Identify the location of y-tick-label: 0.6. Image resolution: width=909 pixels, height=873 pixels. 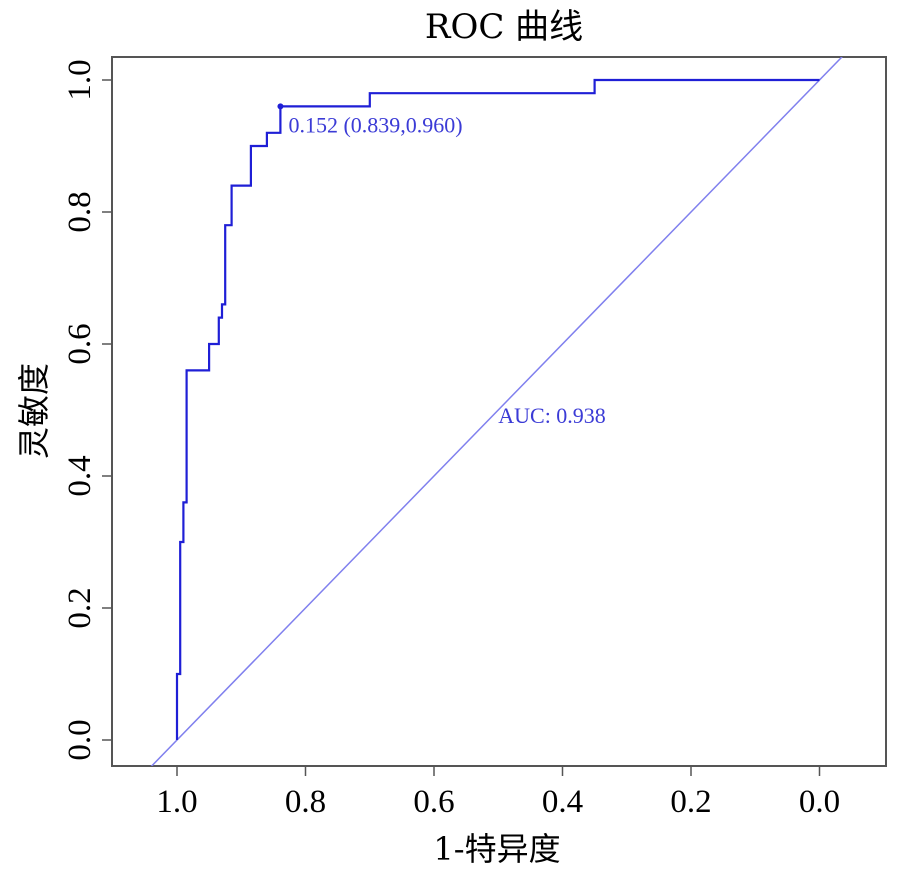
(80, 343).